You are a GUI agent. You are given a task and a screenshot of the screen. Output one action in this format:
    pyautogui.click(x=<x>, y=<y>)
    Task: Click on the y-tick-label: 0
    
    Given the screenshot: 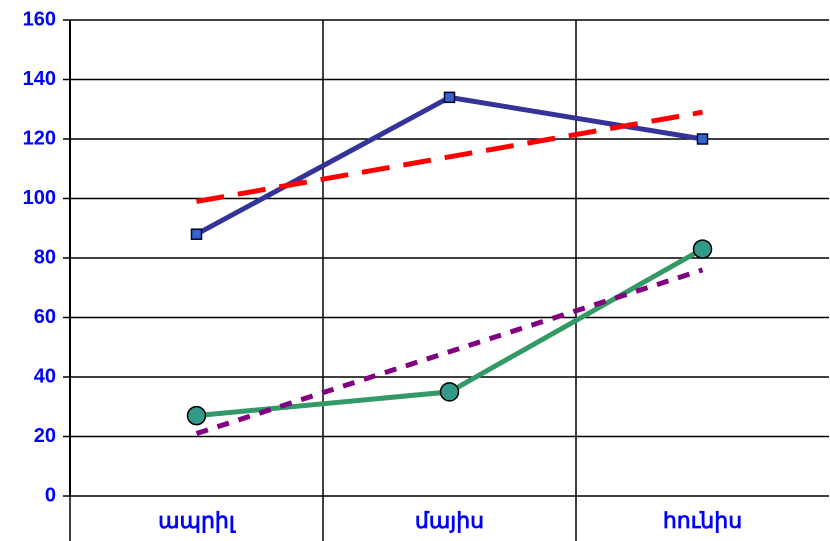 What is the action you would take?
    pyautogui.click(x=50, y=495)
    